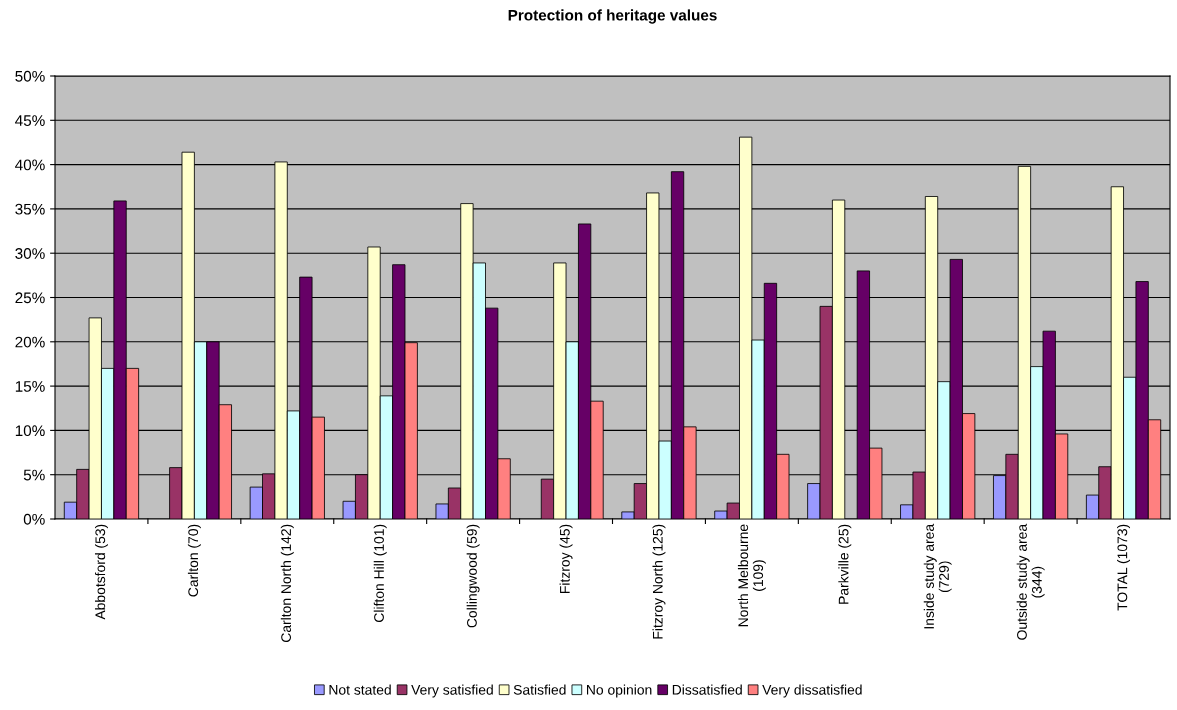 This screenshot has height=710, width=1177. What do you see at coordinates (619, 691) in the screenshot?
I see `legend-label: No opinion` at bounding box center [619, 691].